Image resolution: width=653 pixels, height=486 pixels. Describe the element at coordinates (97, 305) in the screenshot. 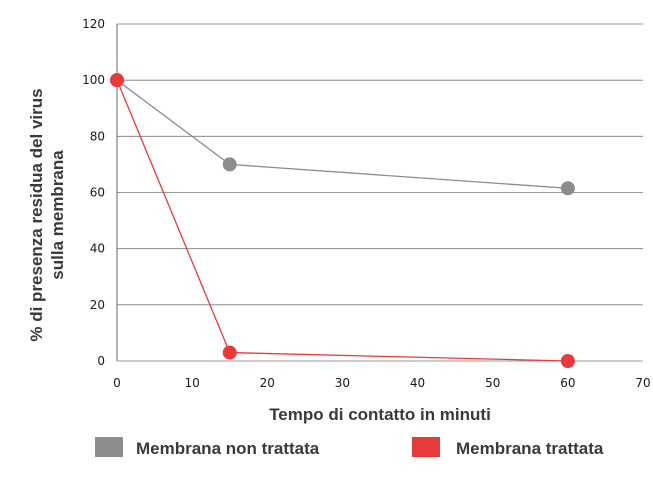

I see `y-tick-label: 20` at that location.